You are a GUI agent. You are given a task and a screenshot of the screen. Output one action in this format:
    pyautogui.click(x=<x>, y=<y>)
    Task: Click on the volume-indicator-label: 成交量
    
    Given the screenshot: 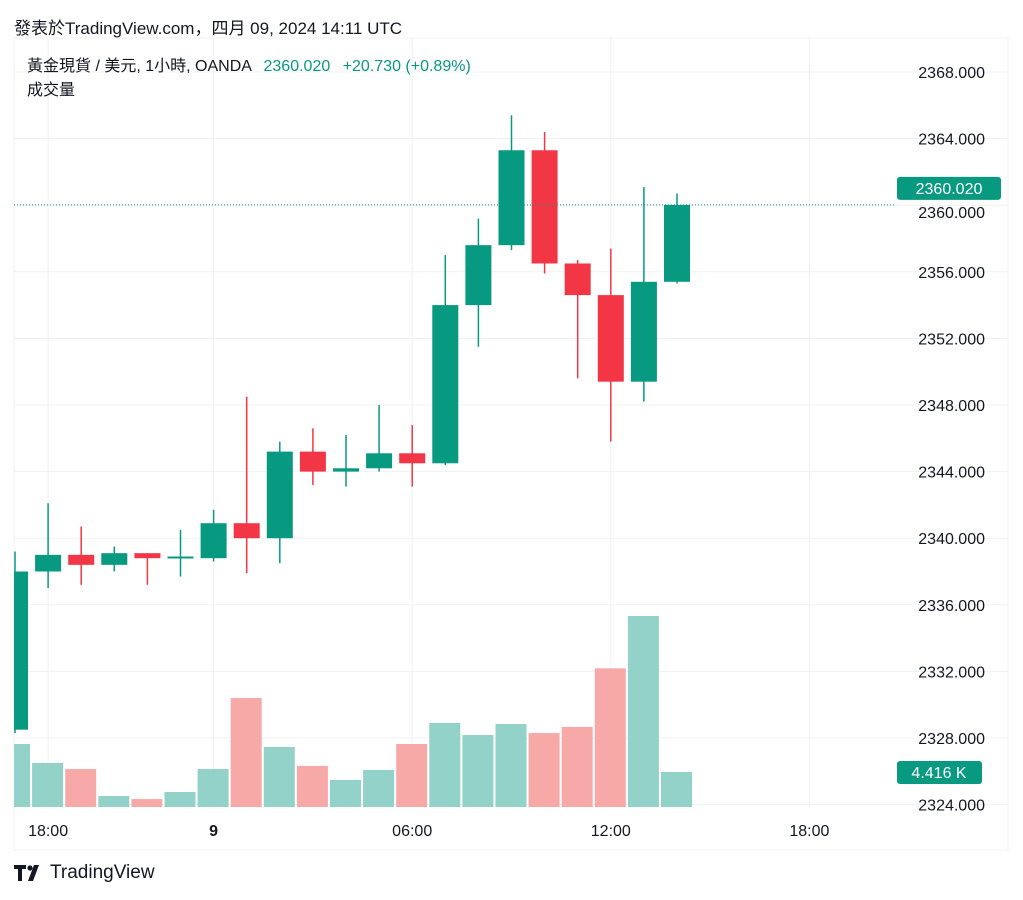 What is the action you would take?
    pyautogui.click(x=51, y=90)
    